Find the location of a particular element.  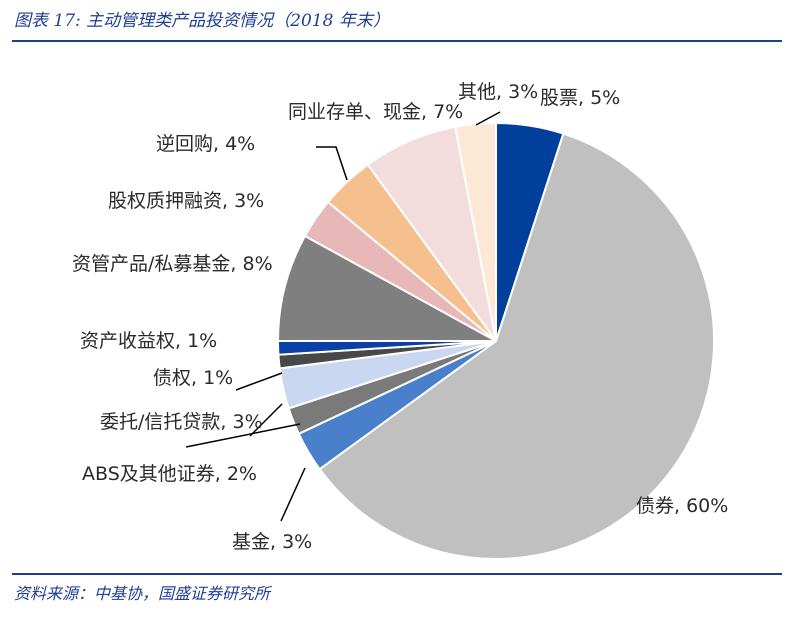

slice-label-7: 资管产品/私募基金, 8% is located at coordinates (172, 264).